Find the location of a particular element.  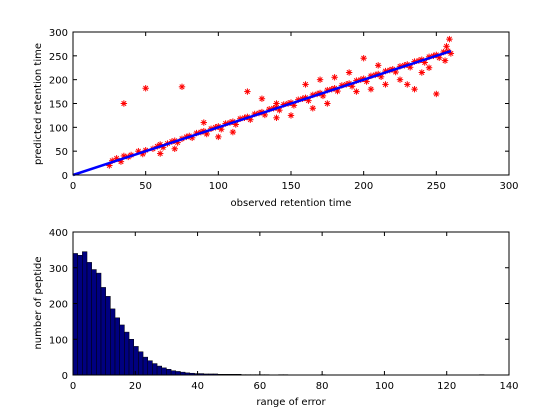

x-tick-label: 50 is located at coordinates (145, 186).